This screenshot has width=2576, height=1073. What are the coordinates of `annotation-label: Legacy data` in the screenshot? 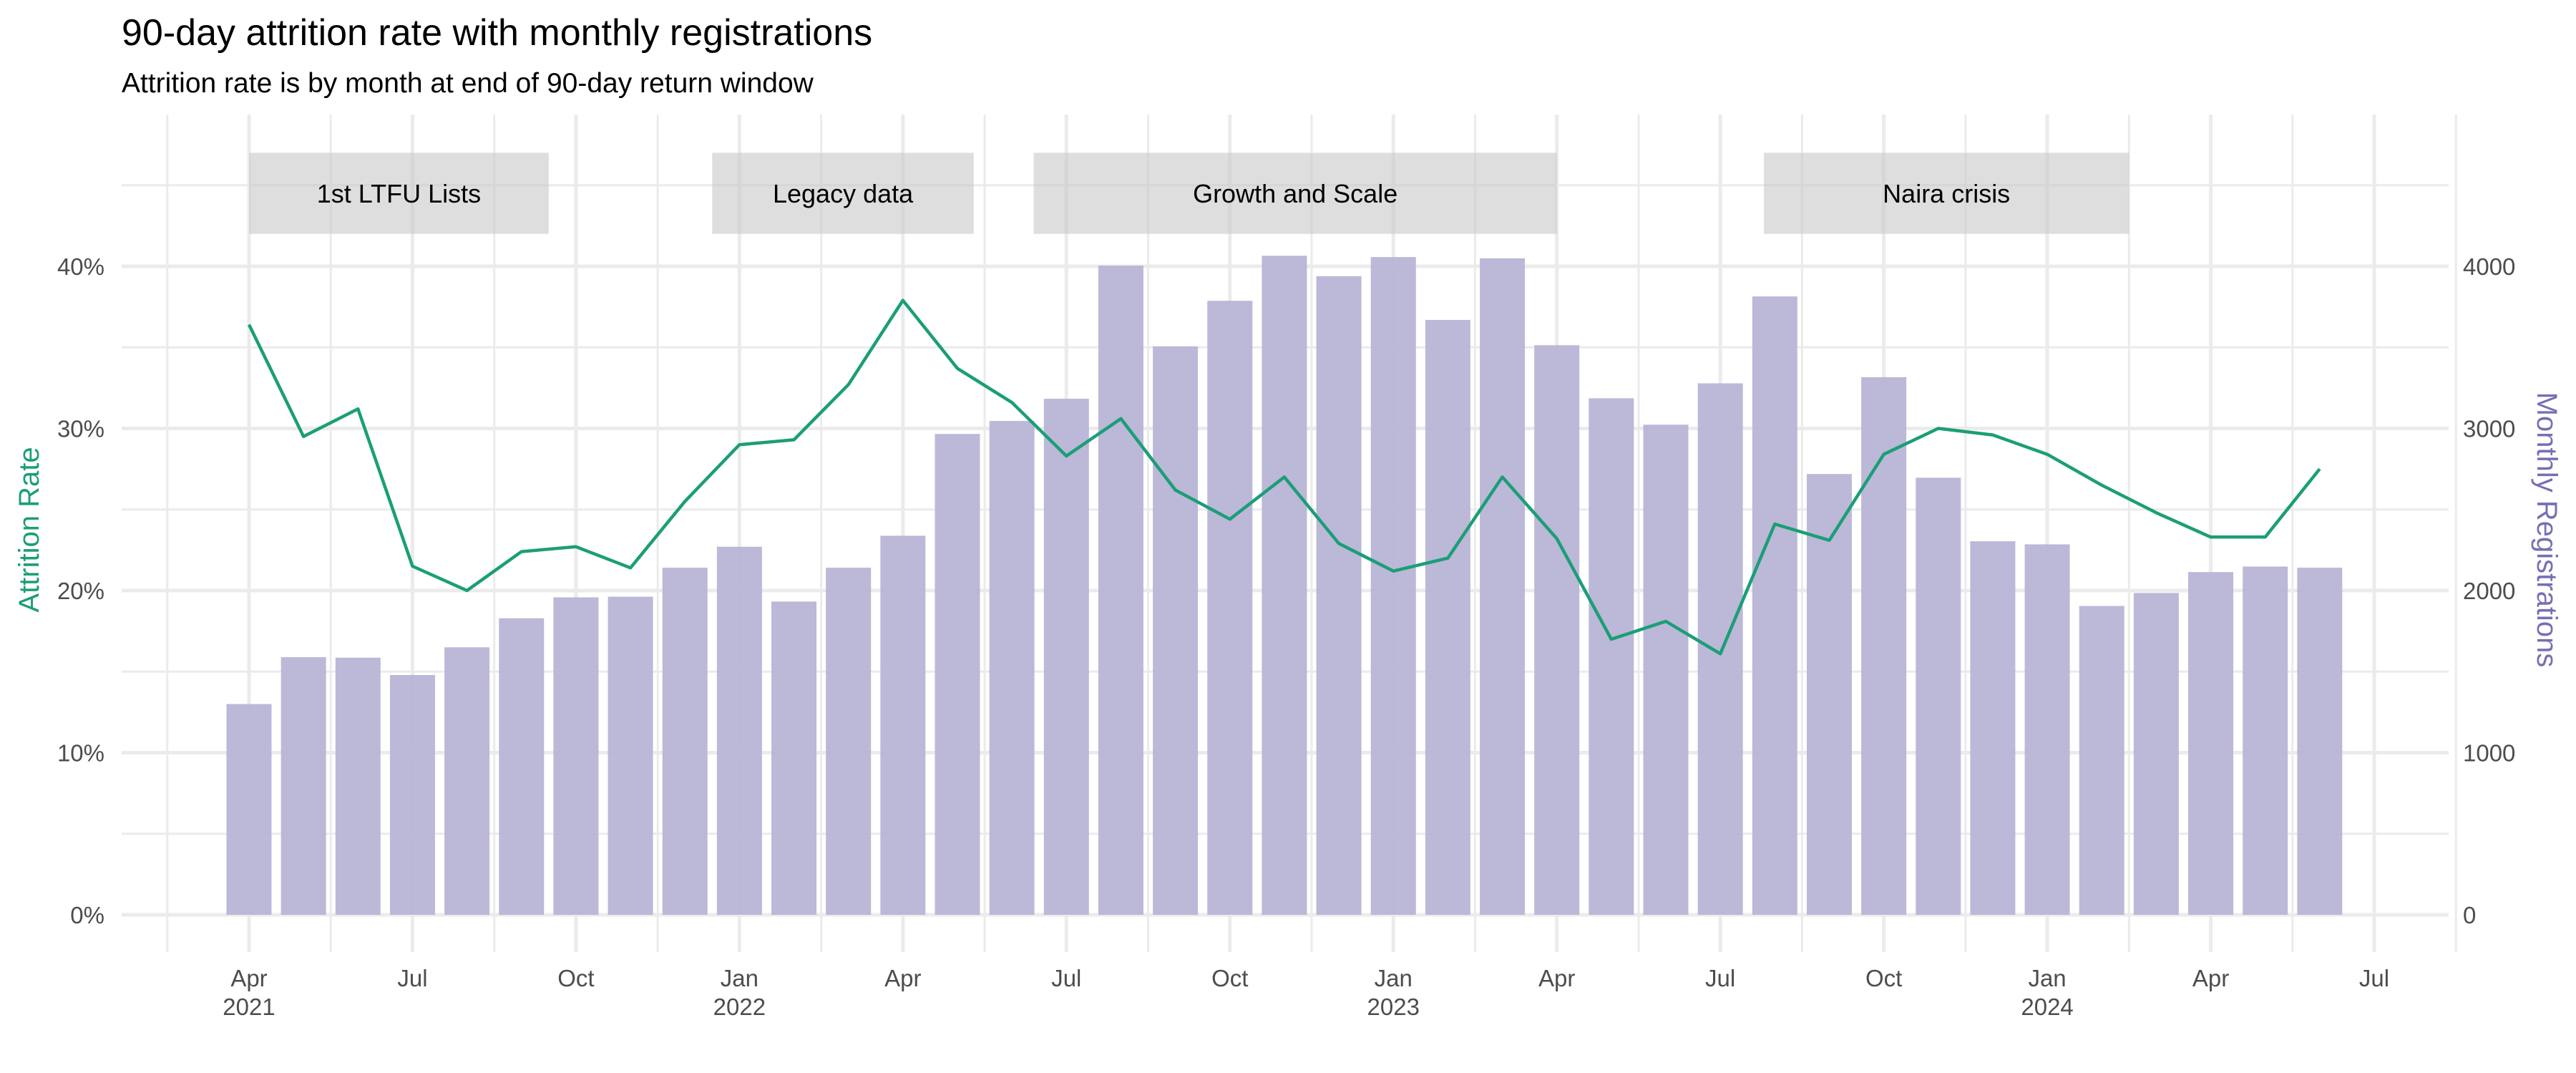 It's located at (843, 194).